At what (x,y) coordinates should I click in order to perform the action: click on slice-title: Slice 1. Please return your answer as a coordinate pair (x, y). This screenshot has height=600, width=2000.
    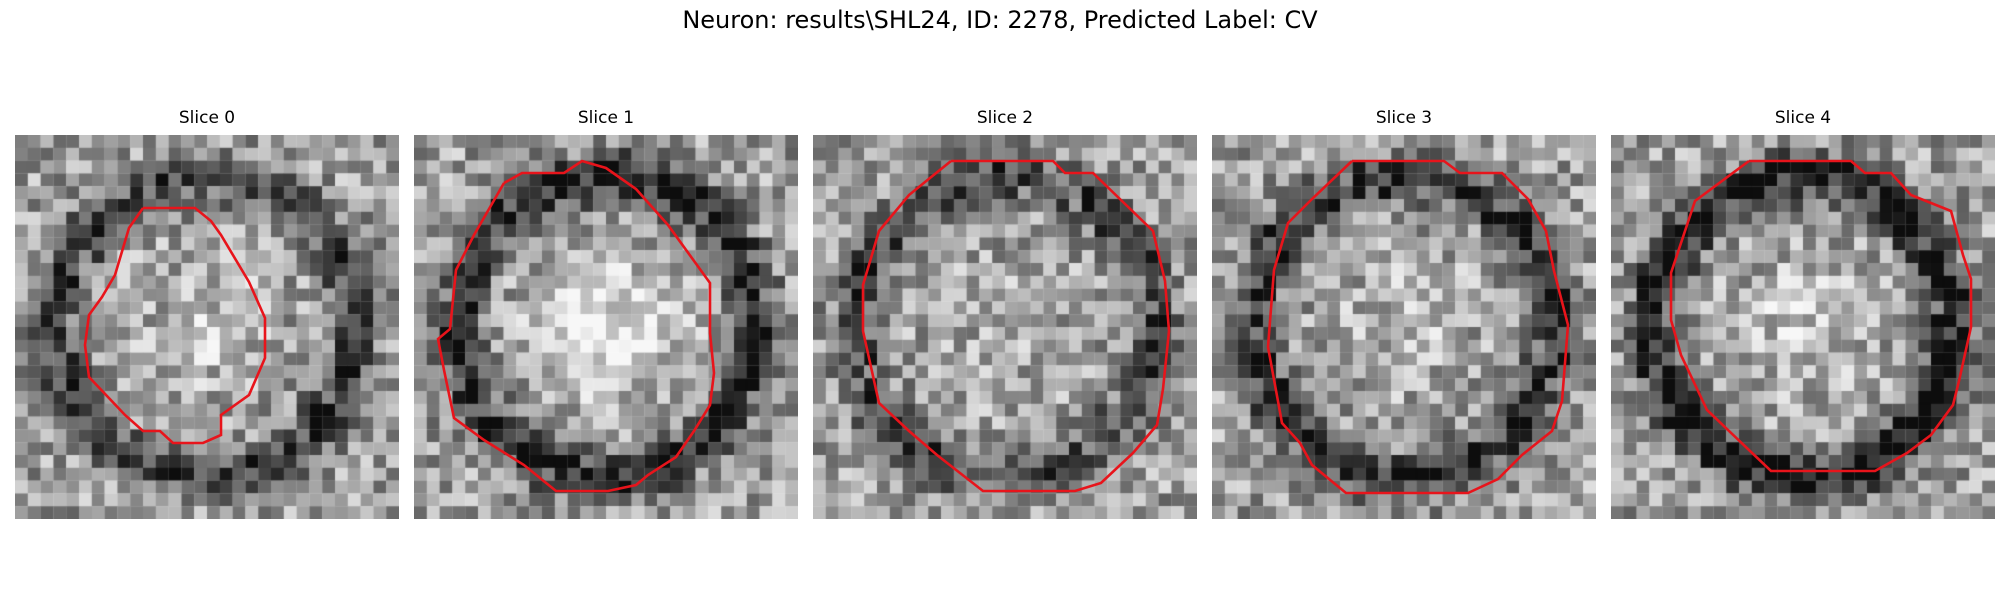
    Looking at the image, I should click on (606, 118).